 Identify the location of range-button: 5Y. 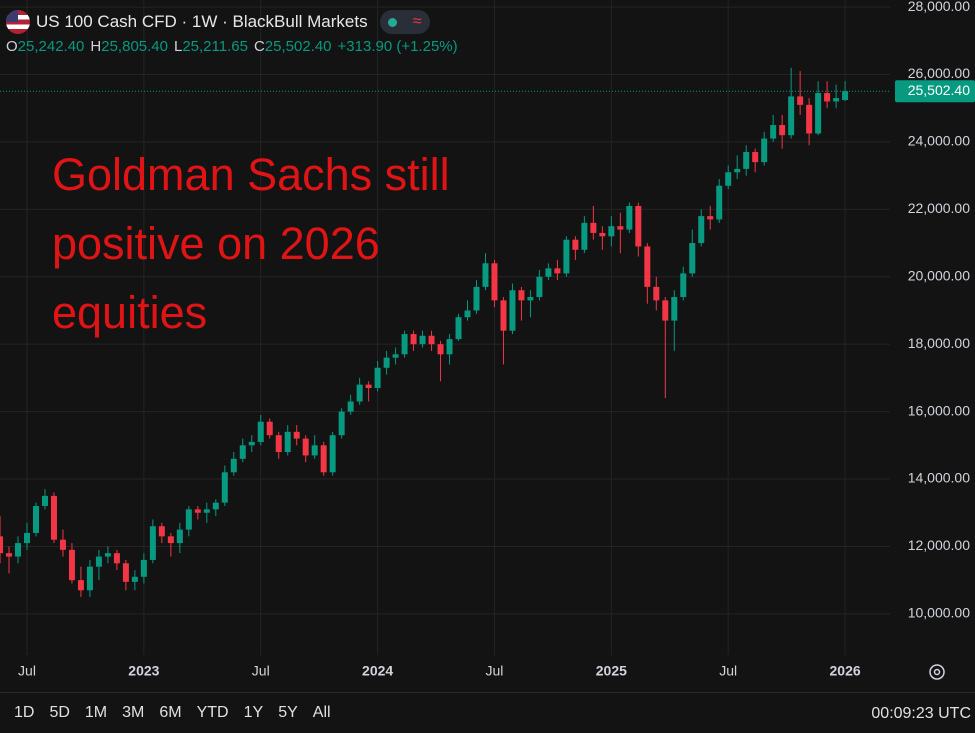
(288, 712).